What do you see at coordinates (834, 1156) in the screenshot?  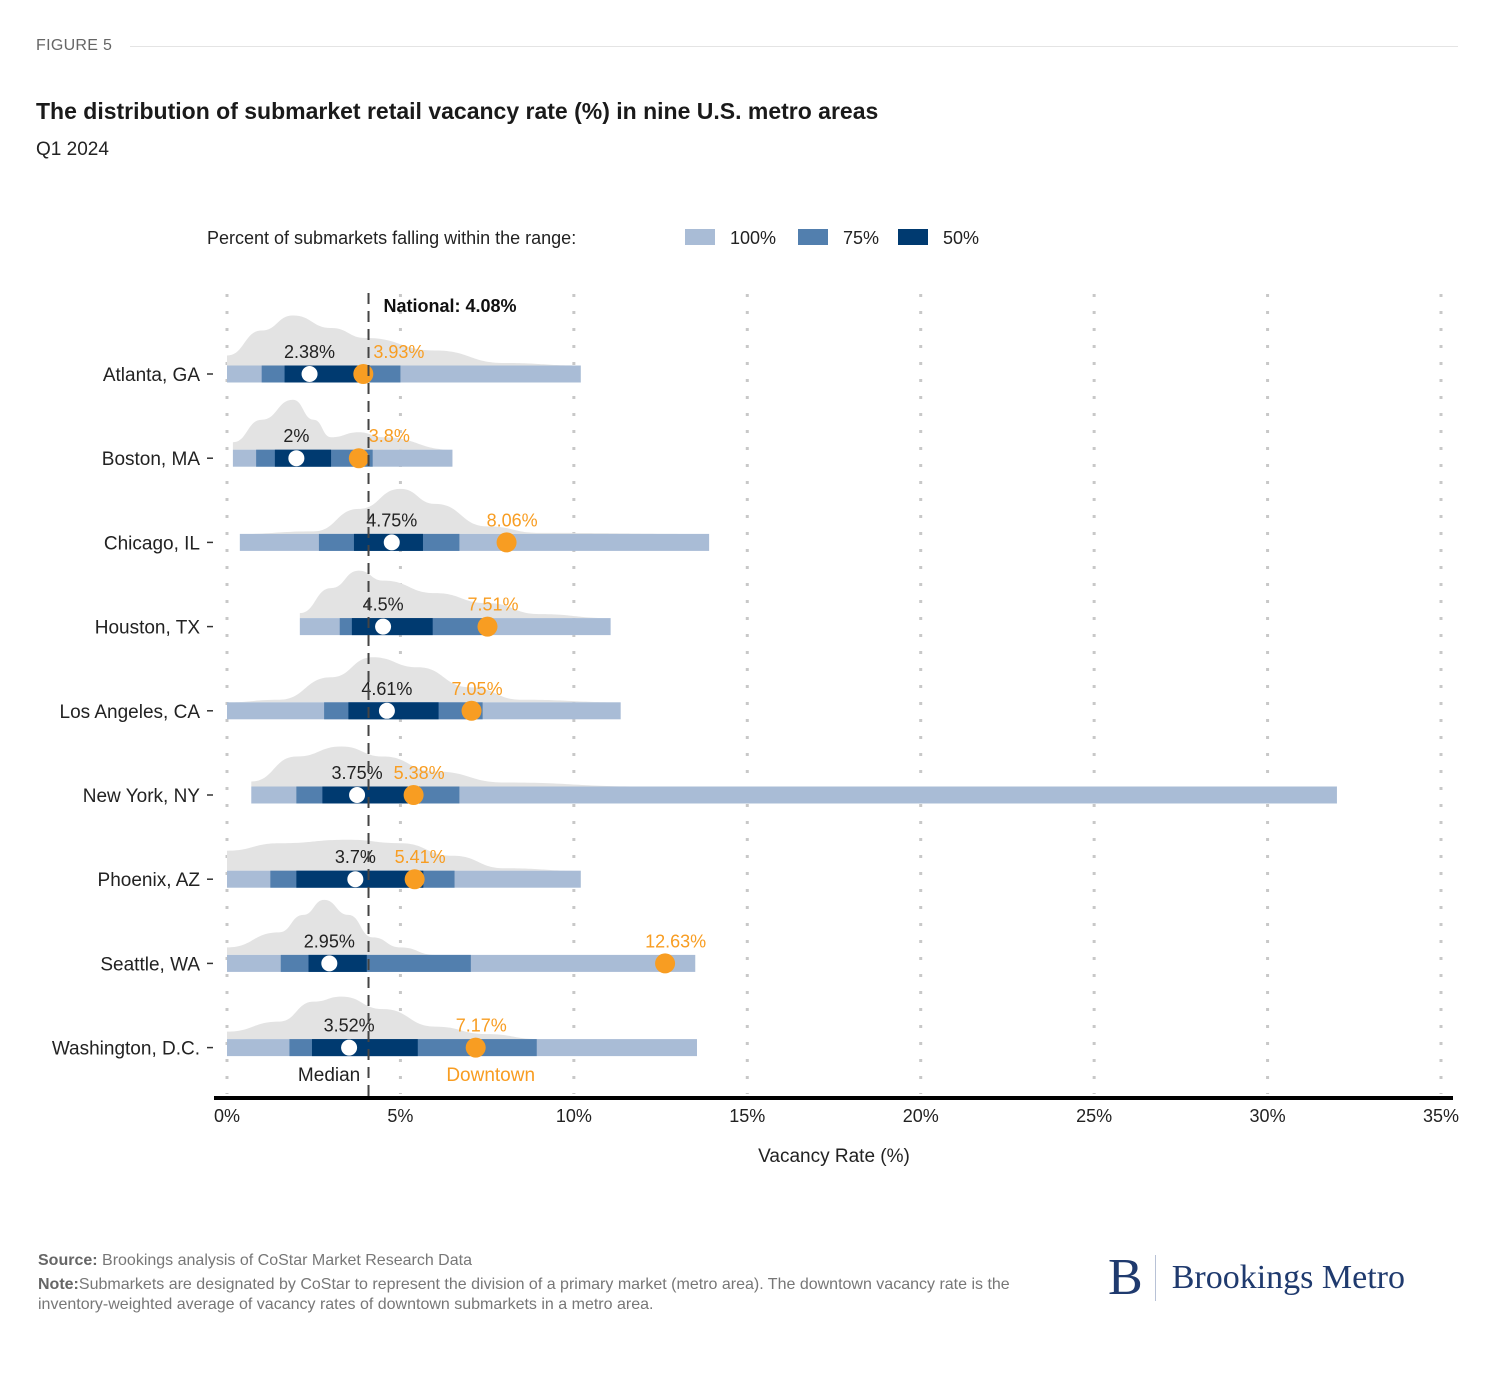 I see `x-axis-title: Vacancy Rate (%)` at bounding box center [834, 1156].